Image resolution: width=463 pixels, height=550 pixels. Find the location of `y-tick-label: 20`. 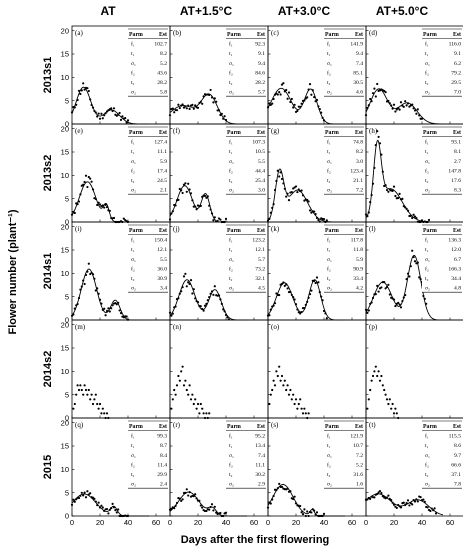

y-tick-label: 20 is located at coordinates (65, 422).